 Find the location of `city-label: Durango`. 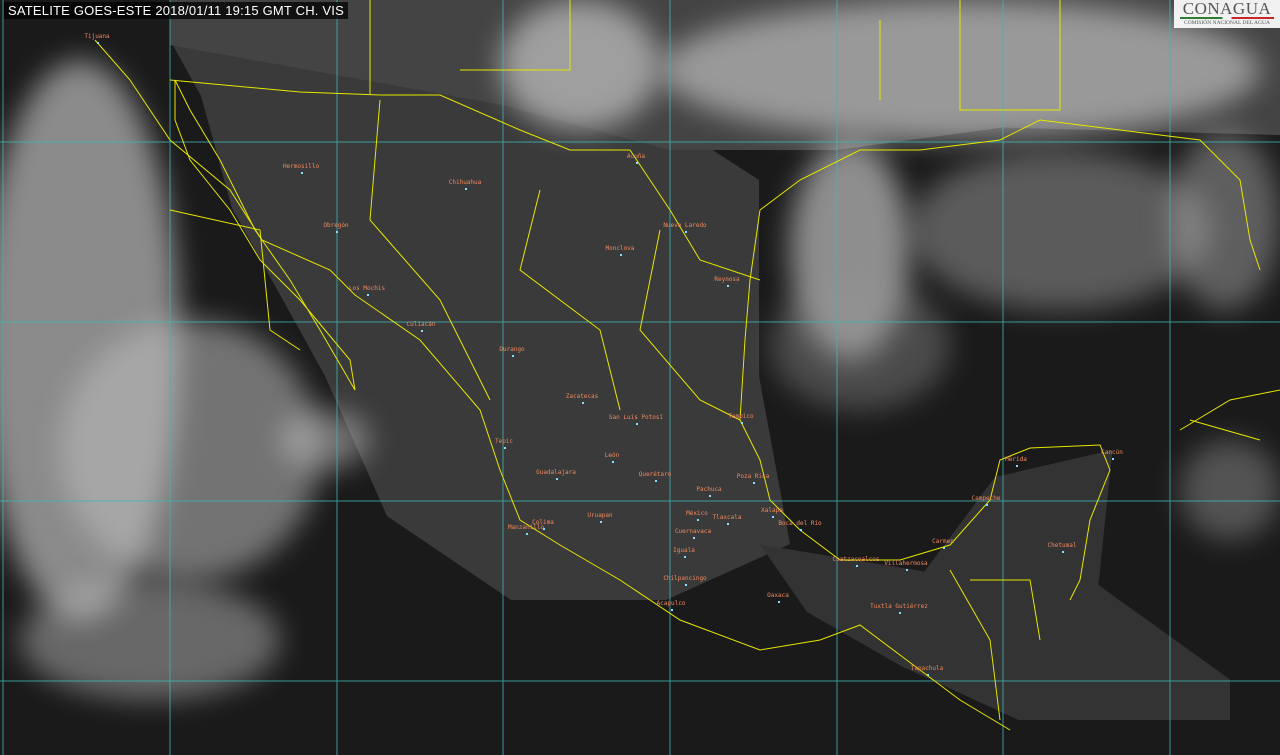

city-label: Durango is located at coordinates (512, 349).